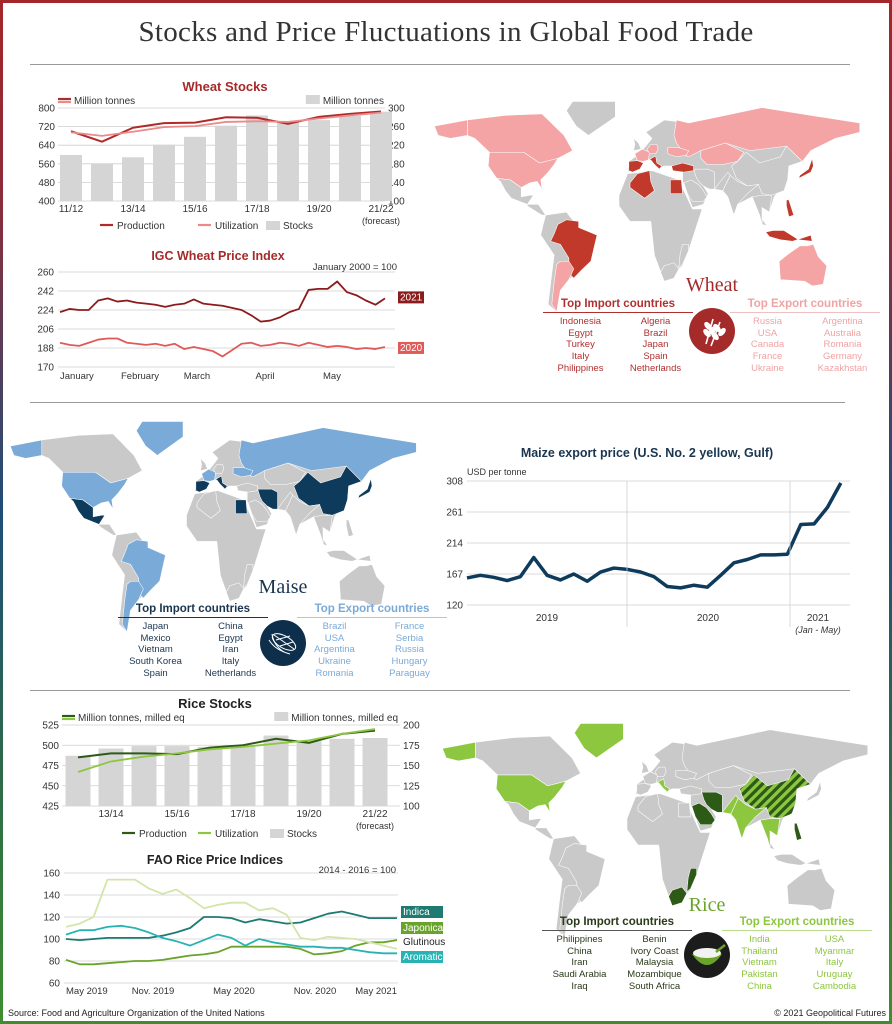  What do you see at coordinates (155, 638) in the screenshot?
I see `country-name: Mexico` at bounding box center [155, 638].